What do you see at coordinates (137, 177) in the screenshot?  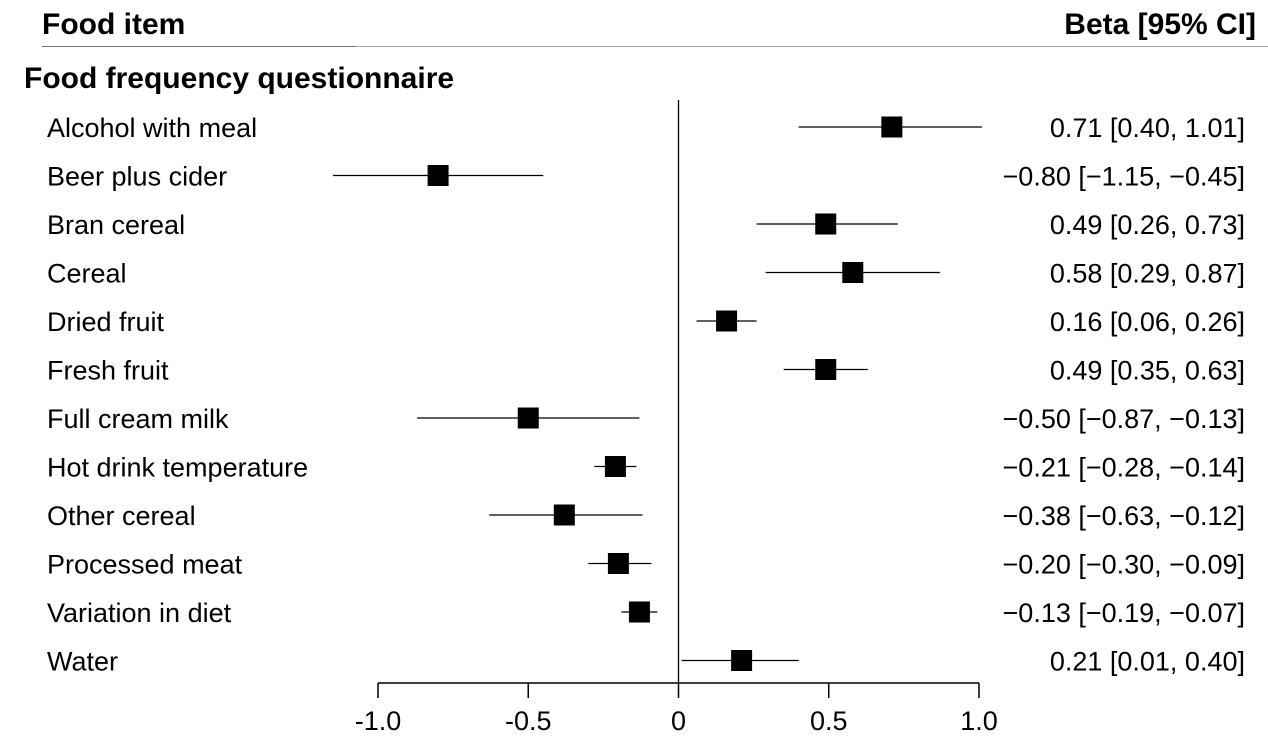 I see `row-label: Beer plus cider` at bounding box center [137, 177].